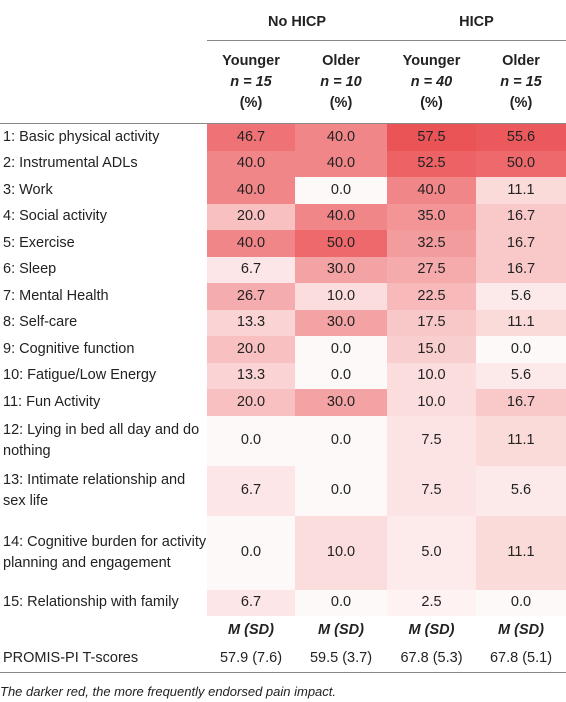 This screenshot has height=702, width=566. What do you see at coordinates (251, 296) in the screenshot?
I see `value-cell: 26.7` at bounding box center [251, 296].